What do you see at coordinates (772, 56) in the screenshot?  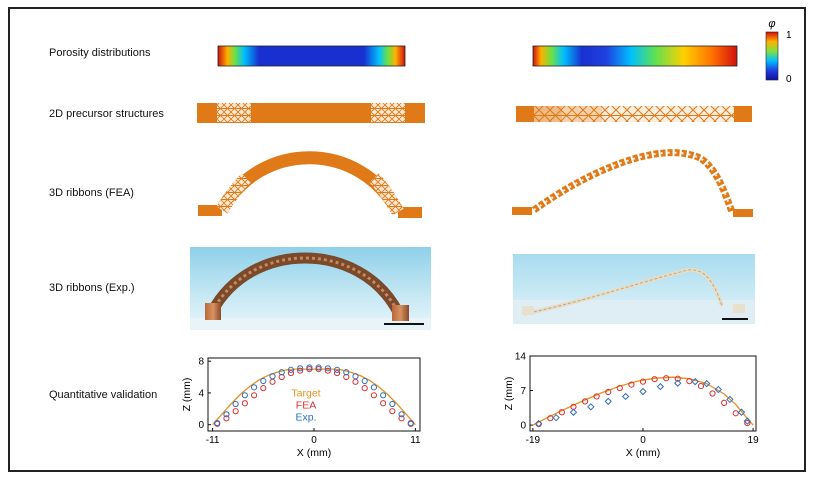 I see `colorbar` at bounding box center [772, 56].